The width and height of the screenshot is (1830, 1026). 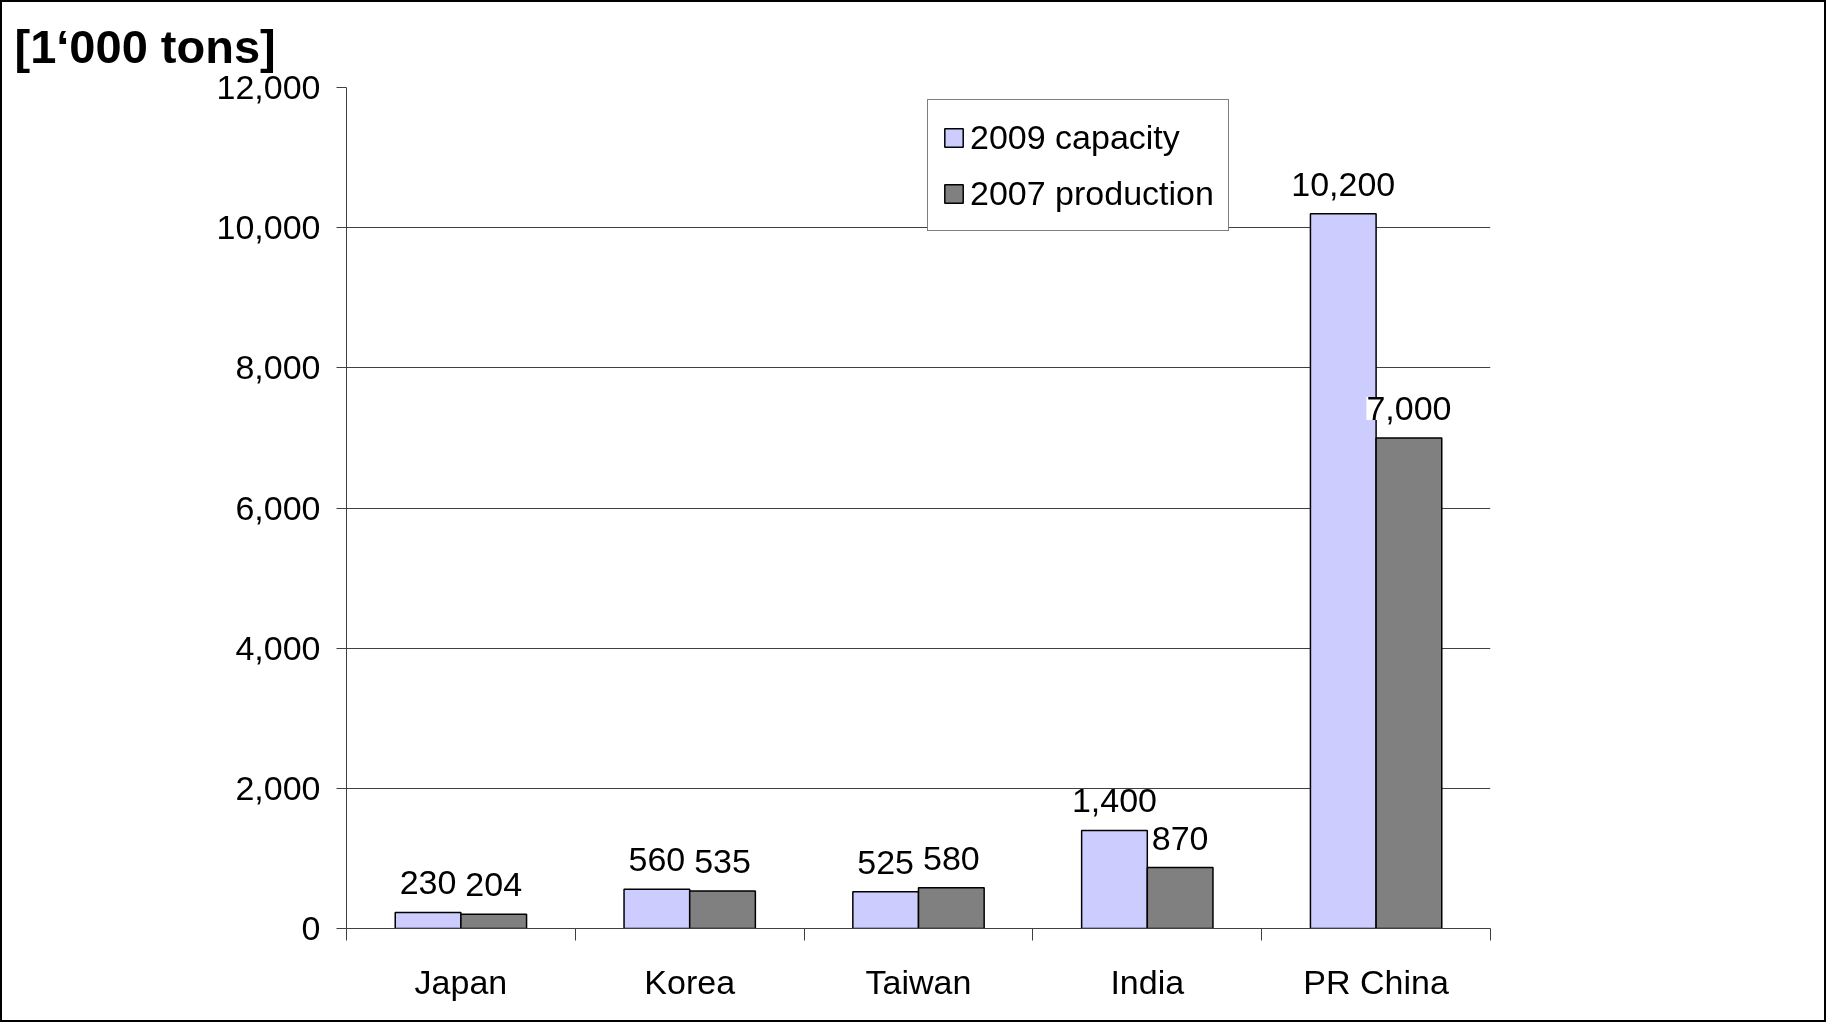 What do you see at coordinates (278, 647) in the screenshot?
I see `y-tick-label: 4,000` at bounding box center [278, 647].